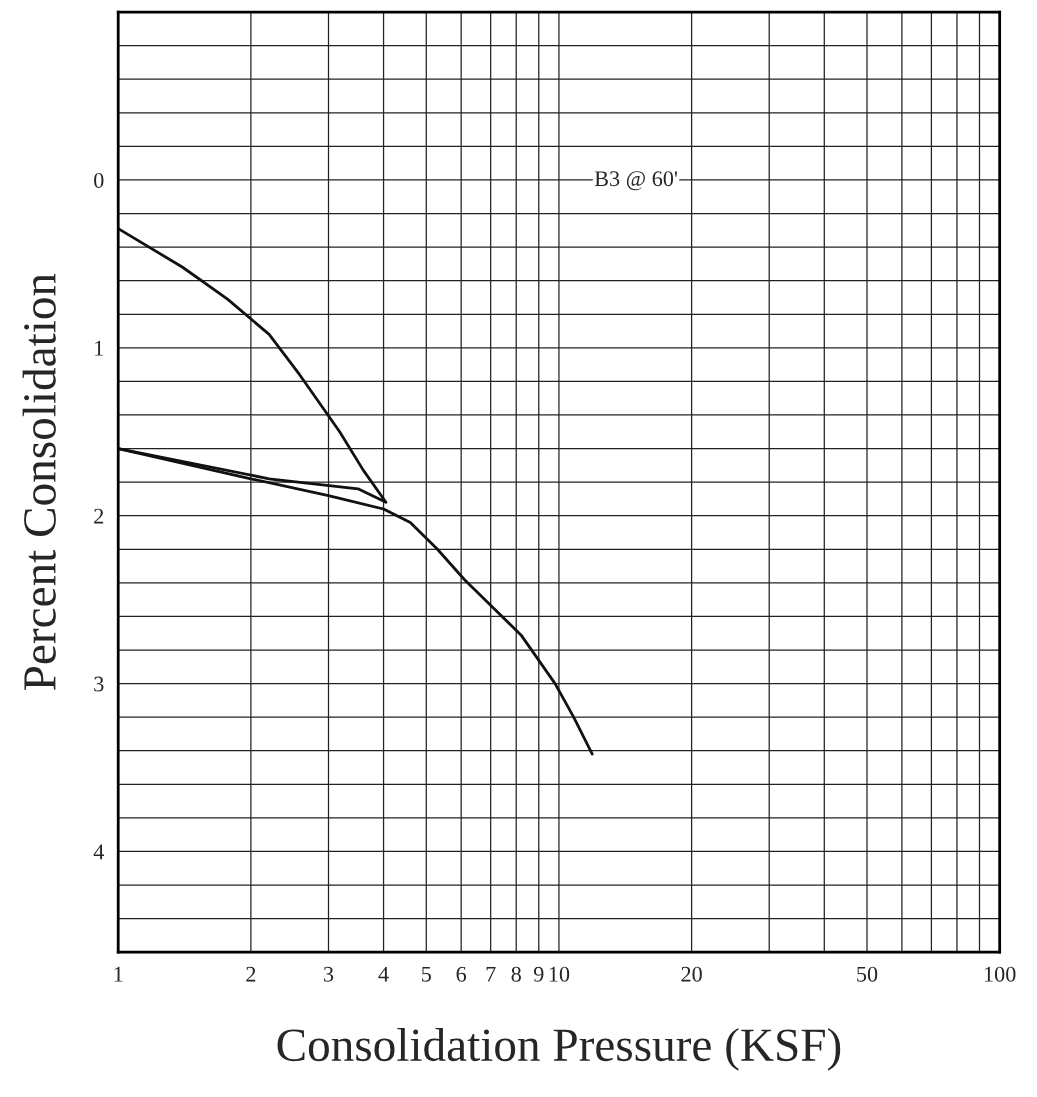 This screenshot has height=1097, width=1037. What do you see at coordinates (559, 1049) in the screenshot?
I see `x-axis-title: Consolidation Pressure (KSF)` at bounding box center [559, 1049].